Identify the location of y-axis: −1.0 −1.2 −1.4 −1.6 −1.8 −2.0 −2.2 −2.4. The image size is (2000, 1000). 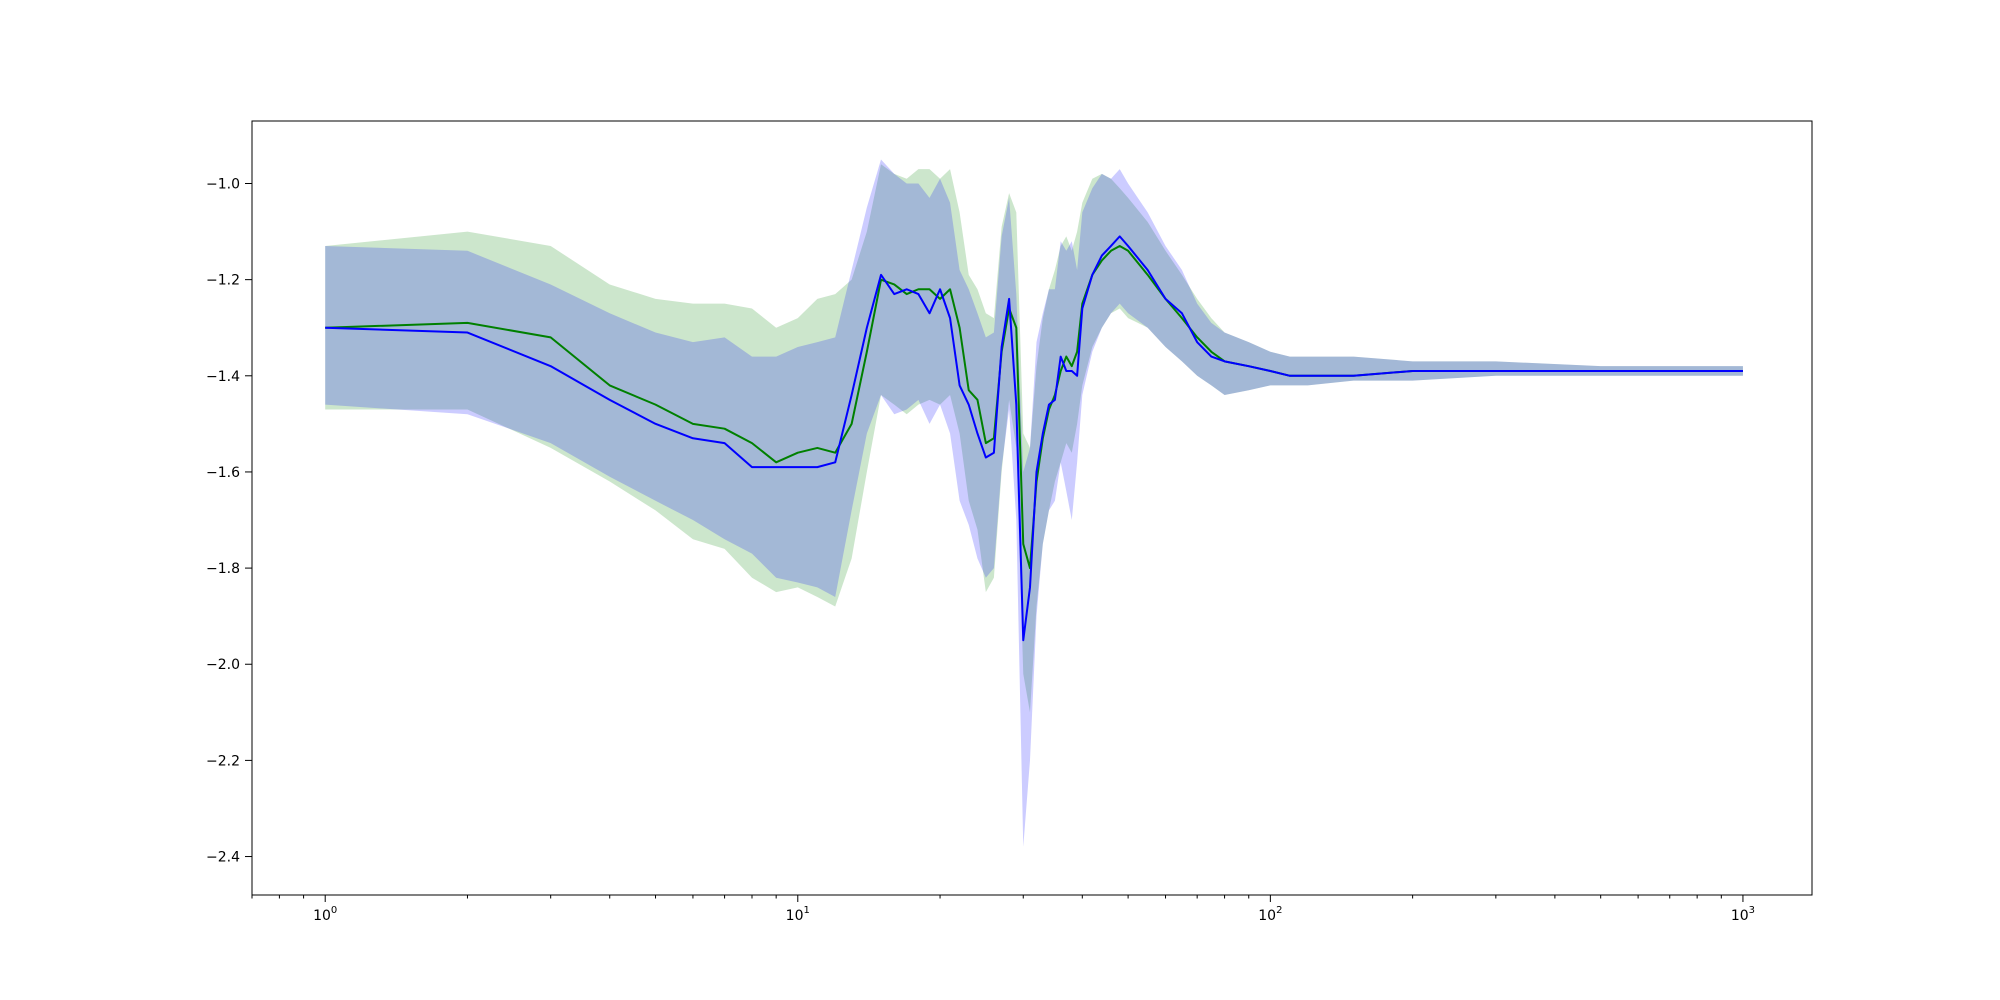
(229, 521).